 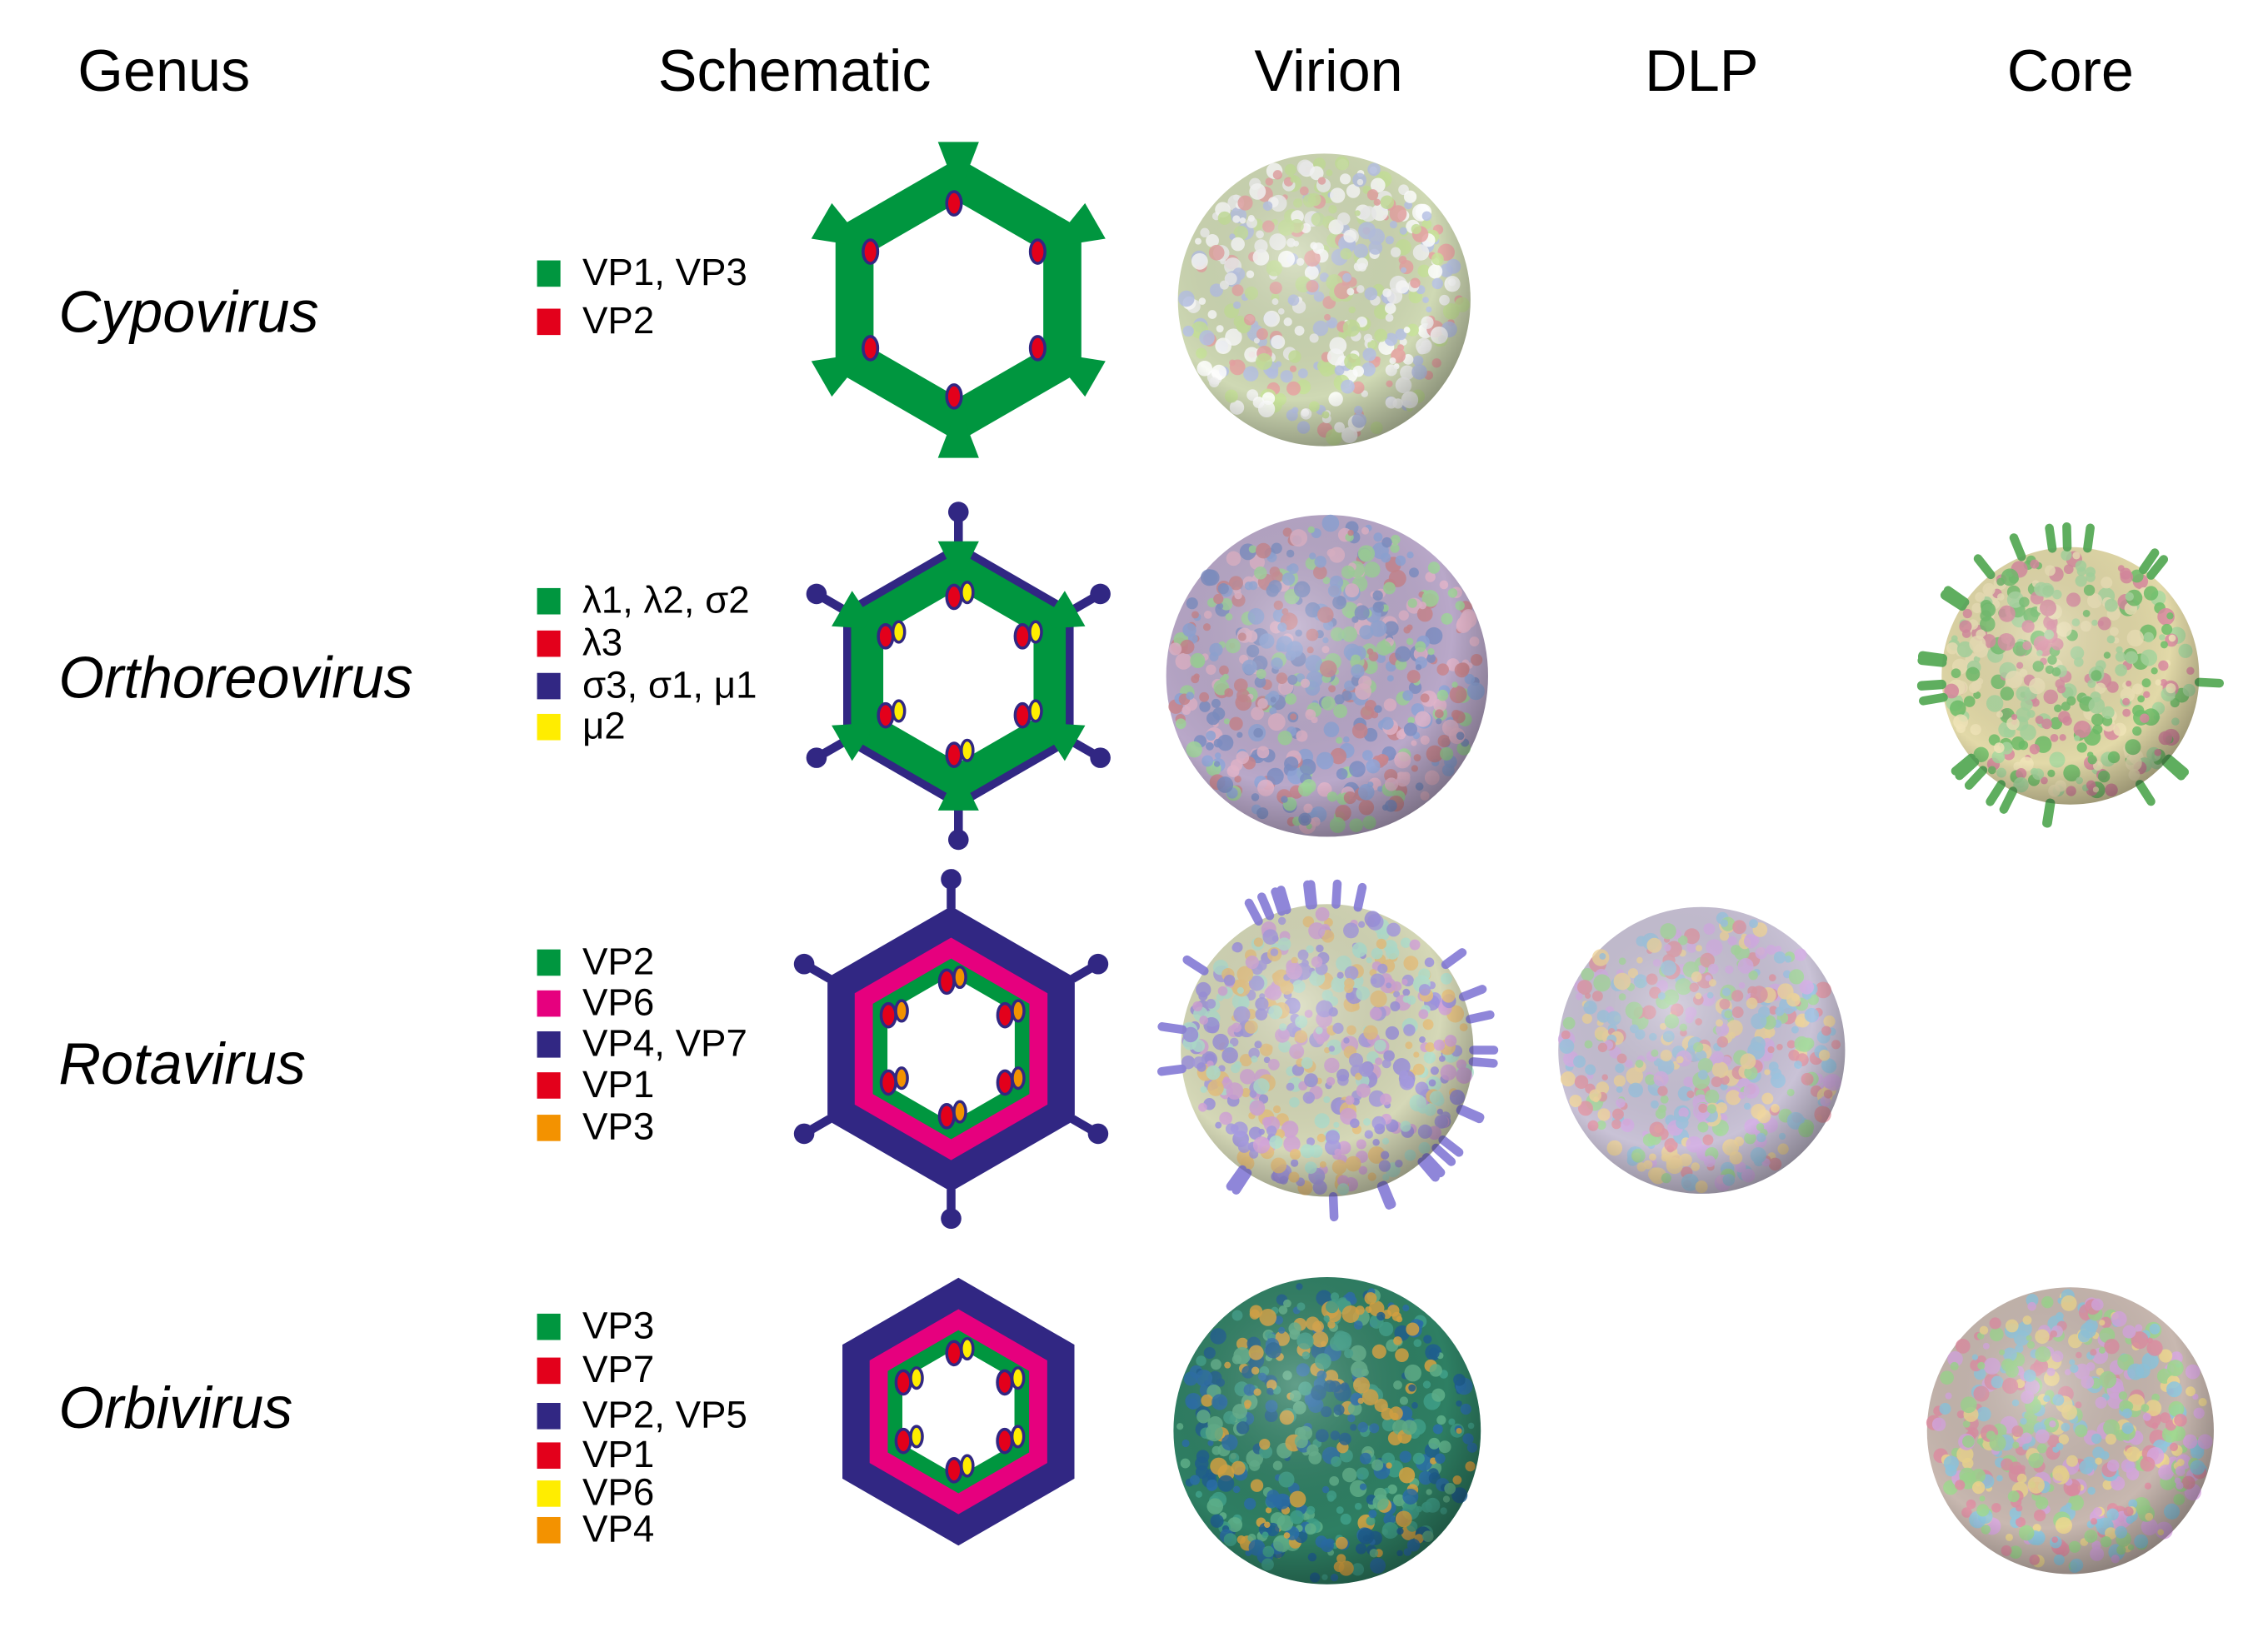 I want to click on legend-label: VP2, VP5, so click(x=664, y=1415).